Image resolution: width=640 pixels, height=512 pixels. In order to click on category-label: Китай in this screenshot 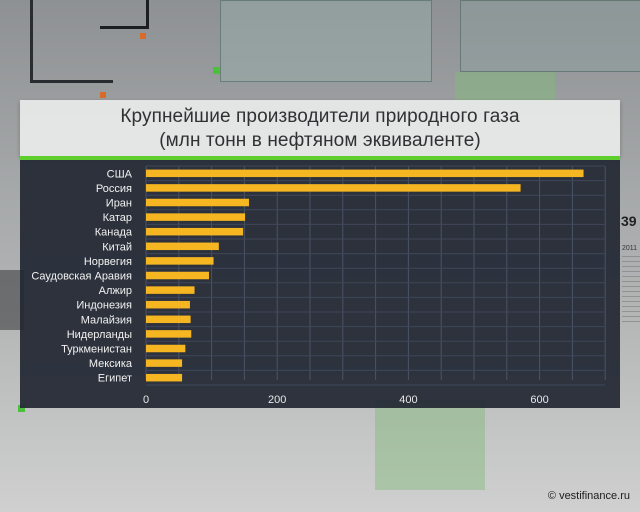, I will do `click(117, 247)`.